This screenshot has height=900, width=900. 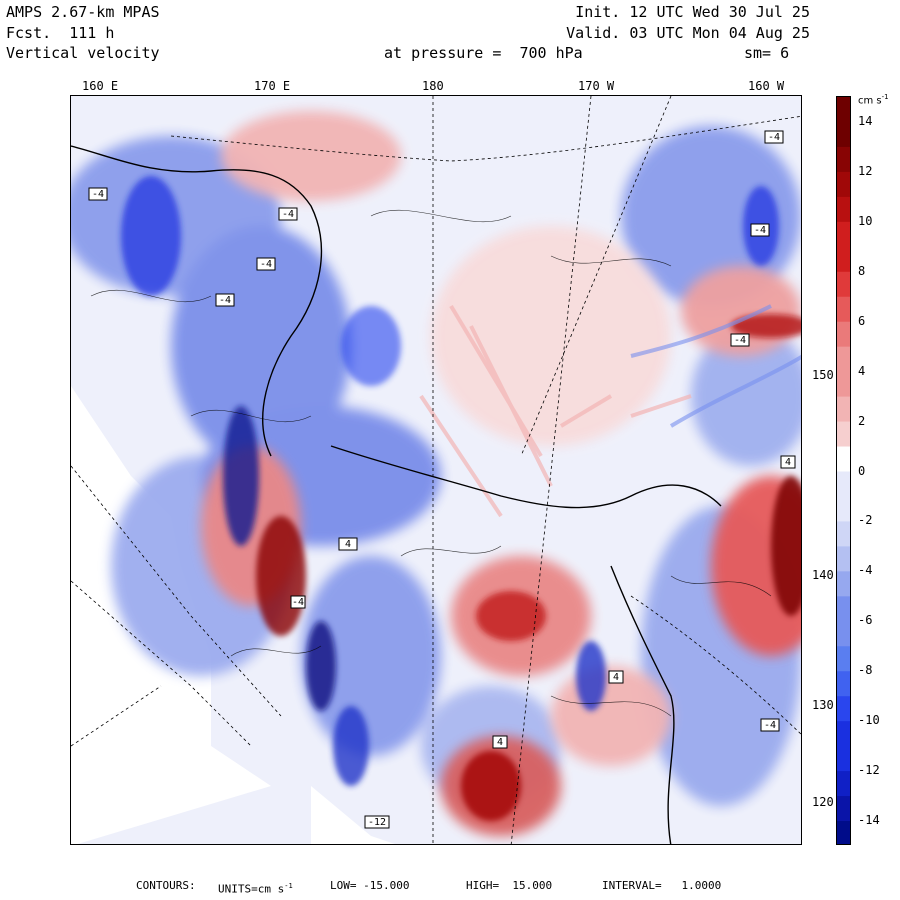 What do you see at coordinates (370, 885) in the screenshot?
I see `footer-low: LOW= -15.000` at bounding box center [370, 885].